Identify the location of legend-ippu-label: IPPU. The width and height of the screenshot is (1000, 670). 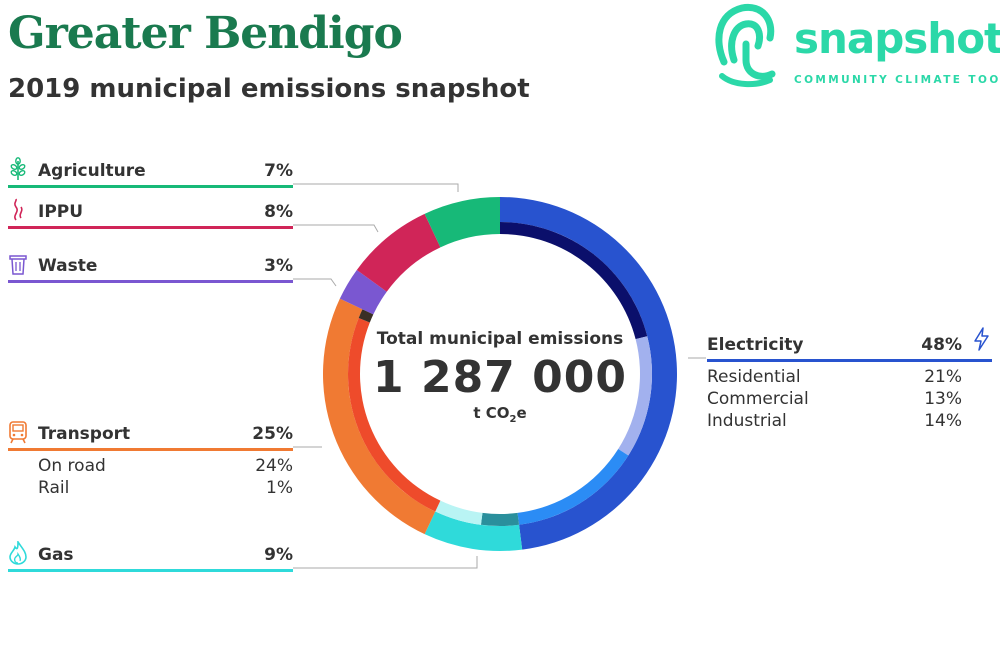
(61, 212).